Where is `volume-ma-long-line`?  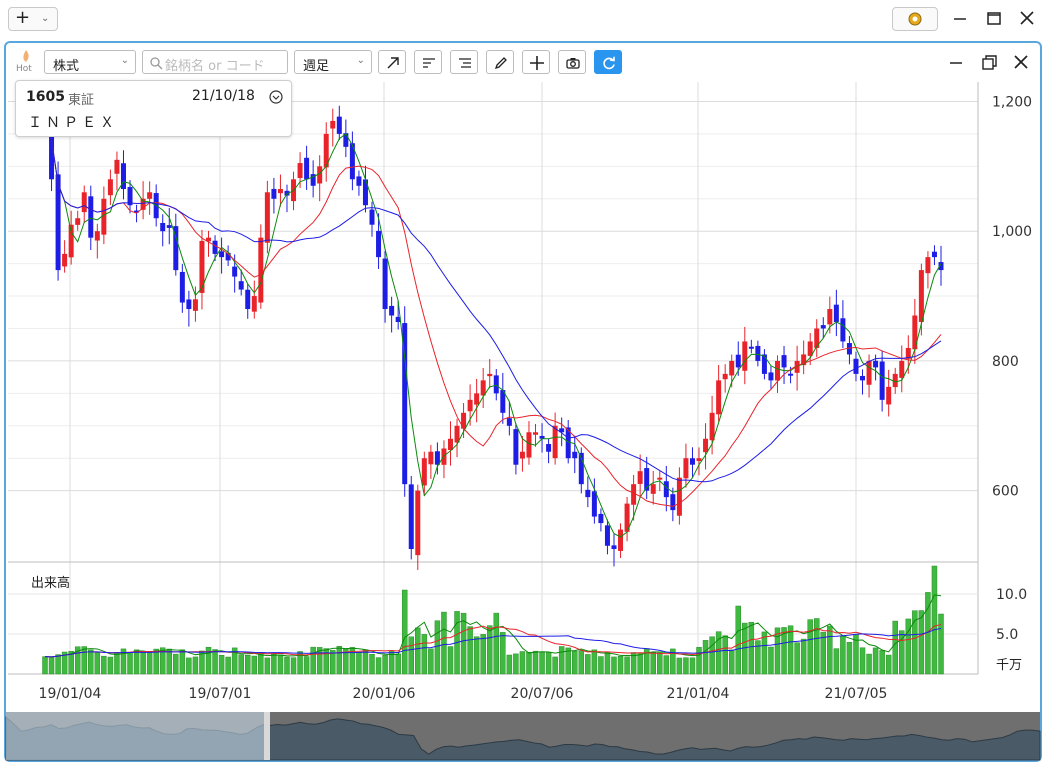 volume-ma-long-line is located at coordinates (493, 642).